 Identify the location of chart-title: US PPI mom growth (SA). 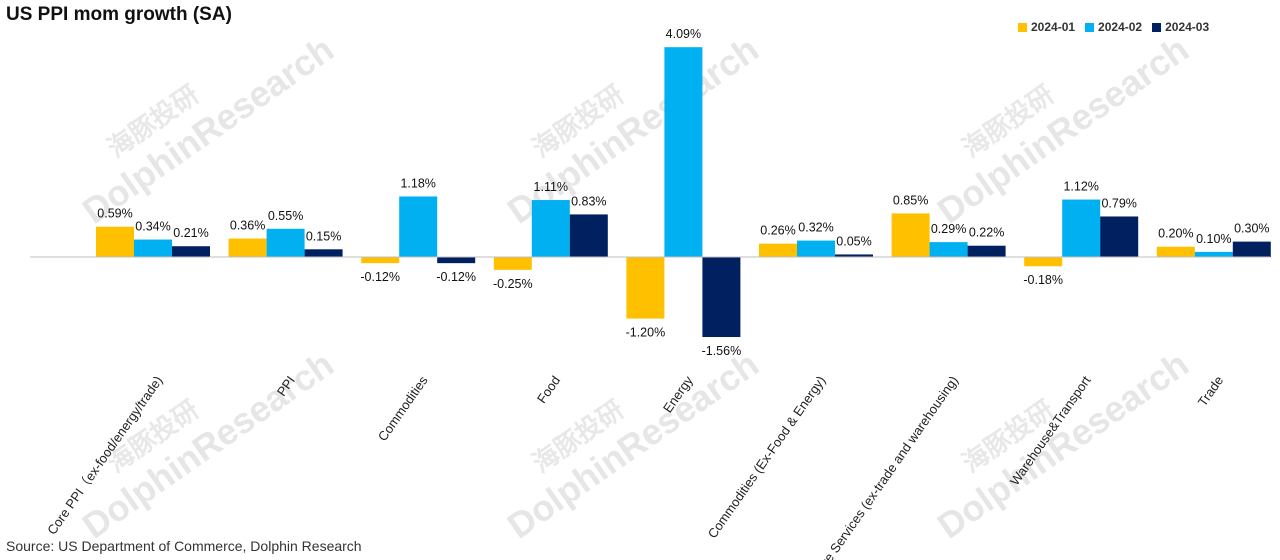
(119, 14).